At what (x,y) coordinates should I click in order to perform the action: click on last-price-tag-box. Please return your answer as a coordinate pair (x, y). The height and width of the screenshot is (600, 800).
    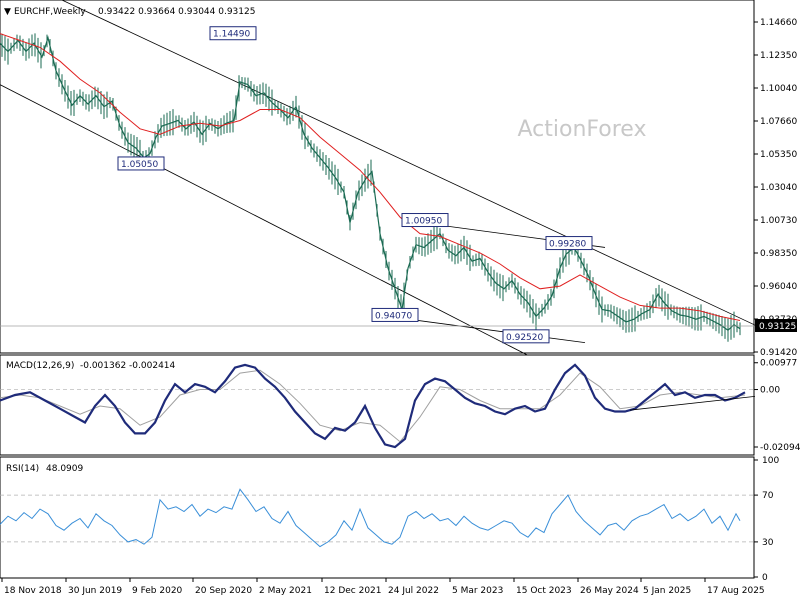
    Looking at the image, I should click on (776, 325).